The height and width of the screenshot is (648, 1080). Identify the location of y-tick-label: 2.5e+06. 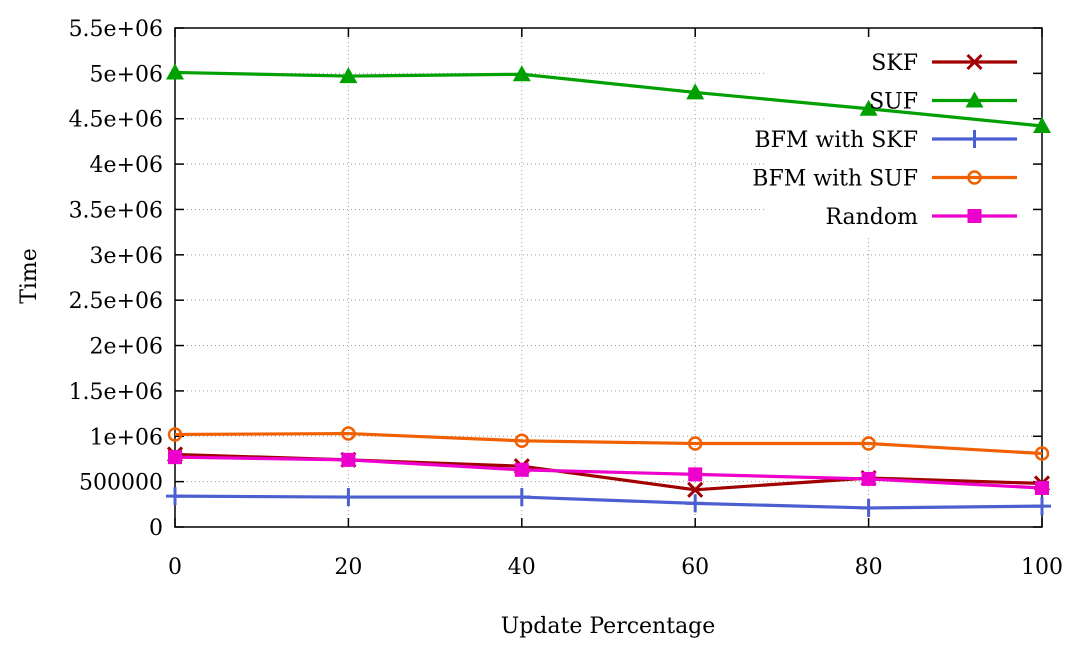
(116, 301).